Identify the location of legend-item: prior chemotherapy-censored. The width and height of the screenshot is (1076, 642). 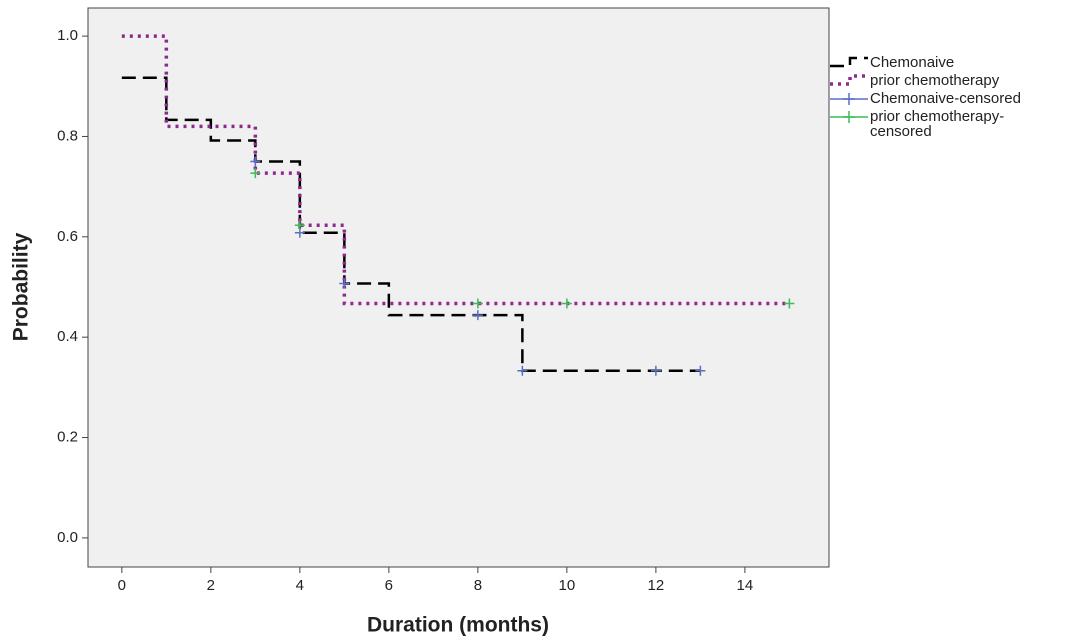
(933, 123).